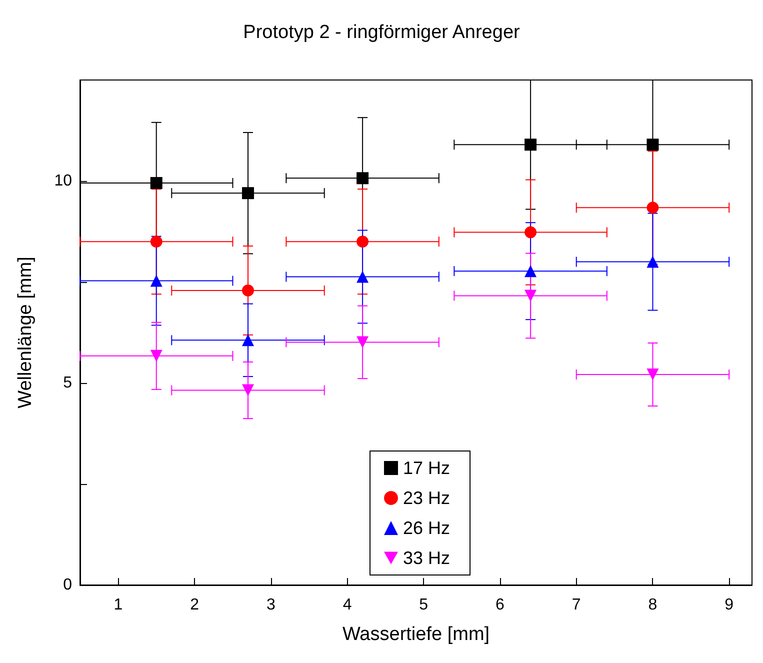 This screenshot has width=763, height=663. What do you see at coordinates (271, 605) in the screenshot?
I see `x-tick-label: 3` at bounding box center [271, 605].